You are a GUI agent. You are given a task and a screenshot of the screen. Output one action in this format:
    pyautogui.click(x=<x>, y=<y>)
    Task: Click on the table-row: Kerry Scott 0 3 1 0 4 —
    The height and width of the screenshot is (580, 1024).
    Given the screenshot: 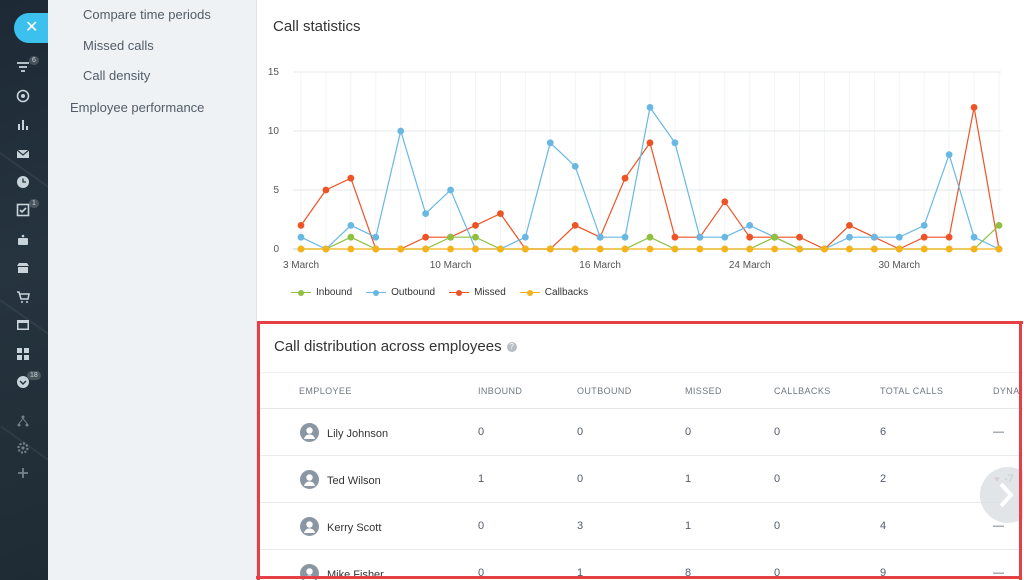 What is the action you would take?
    pyautogui.click(x=641, y=526)
    